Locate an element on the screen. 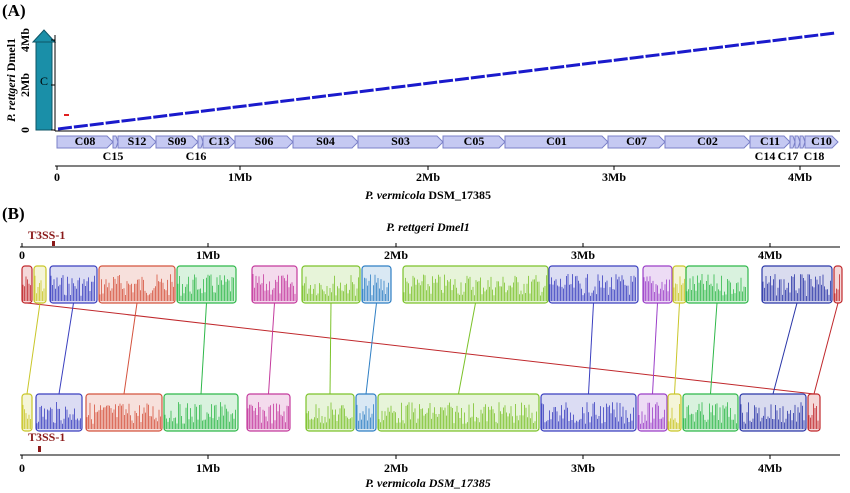 Image resolution: width=850 pixels, height=493 pixels. marker-tick is located at coordinates (53, 243).